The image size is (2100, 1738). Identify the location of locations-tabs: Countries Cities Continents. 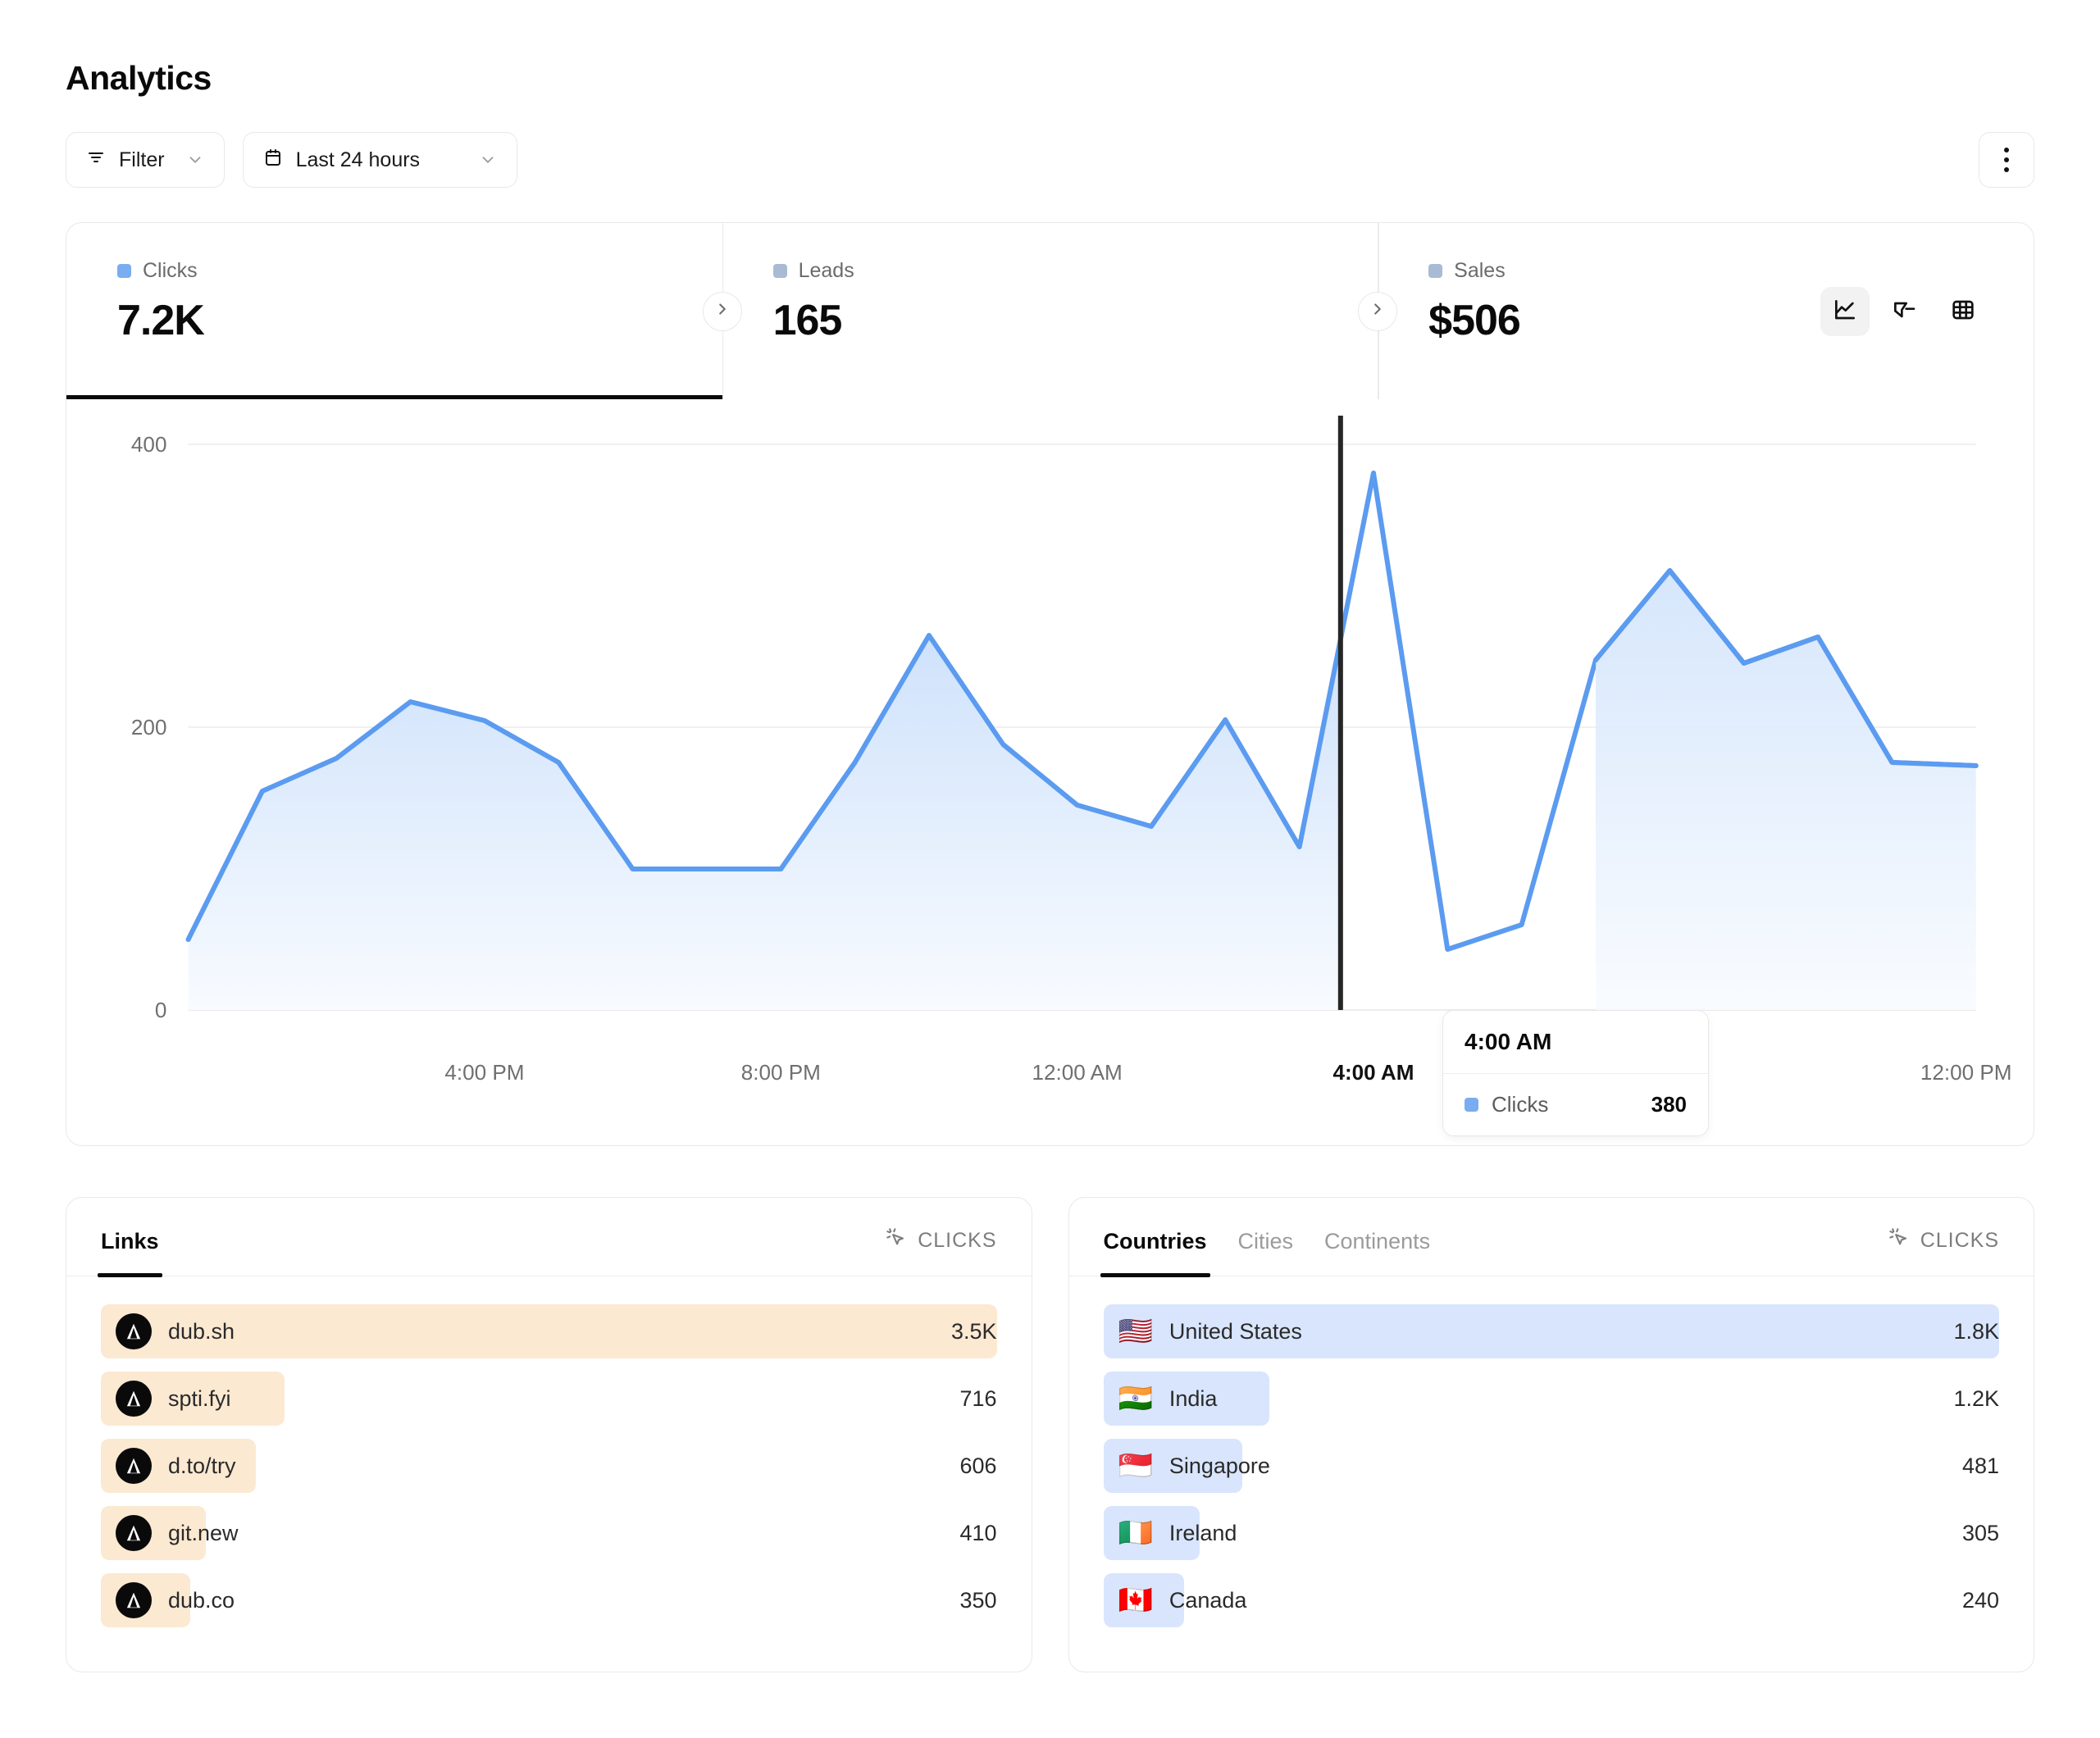
(1265, 1237).